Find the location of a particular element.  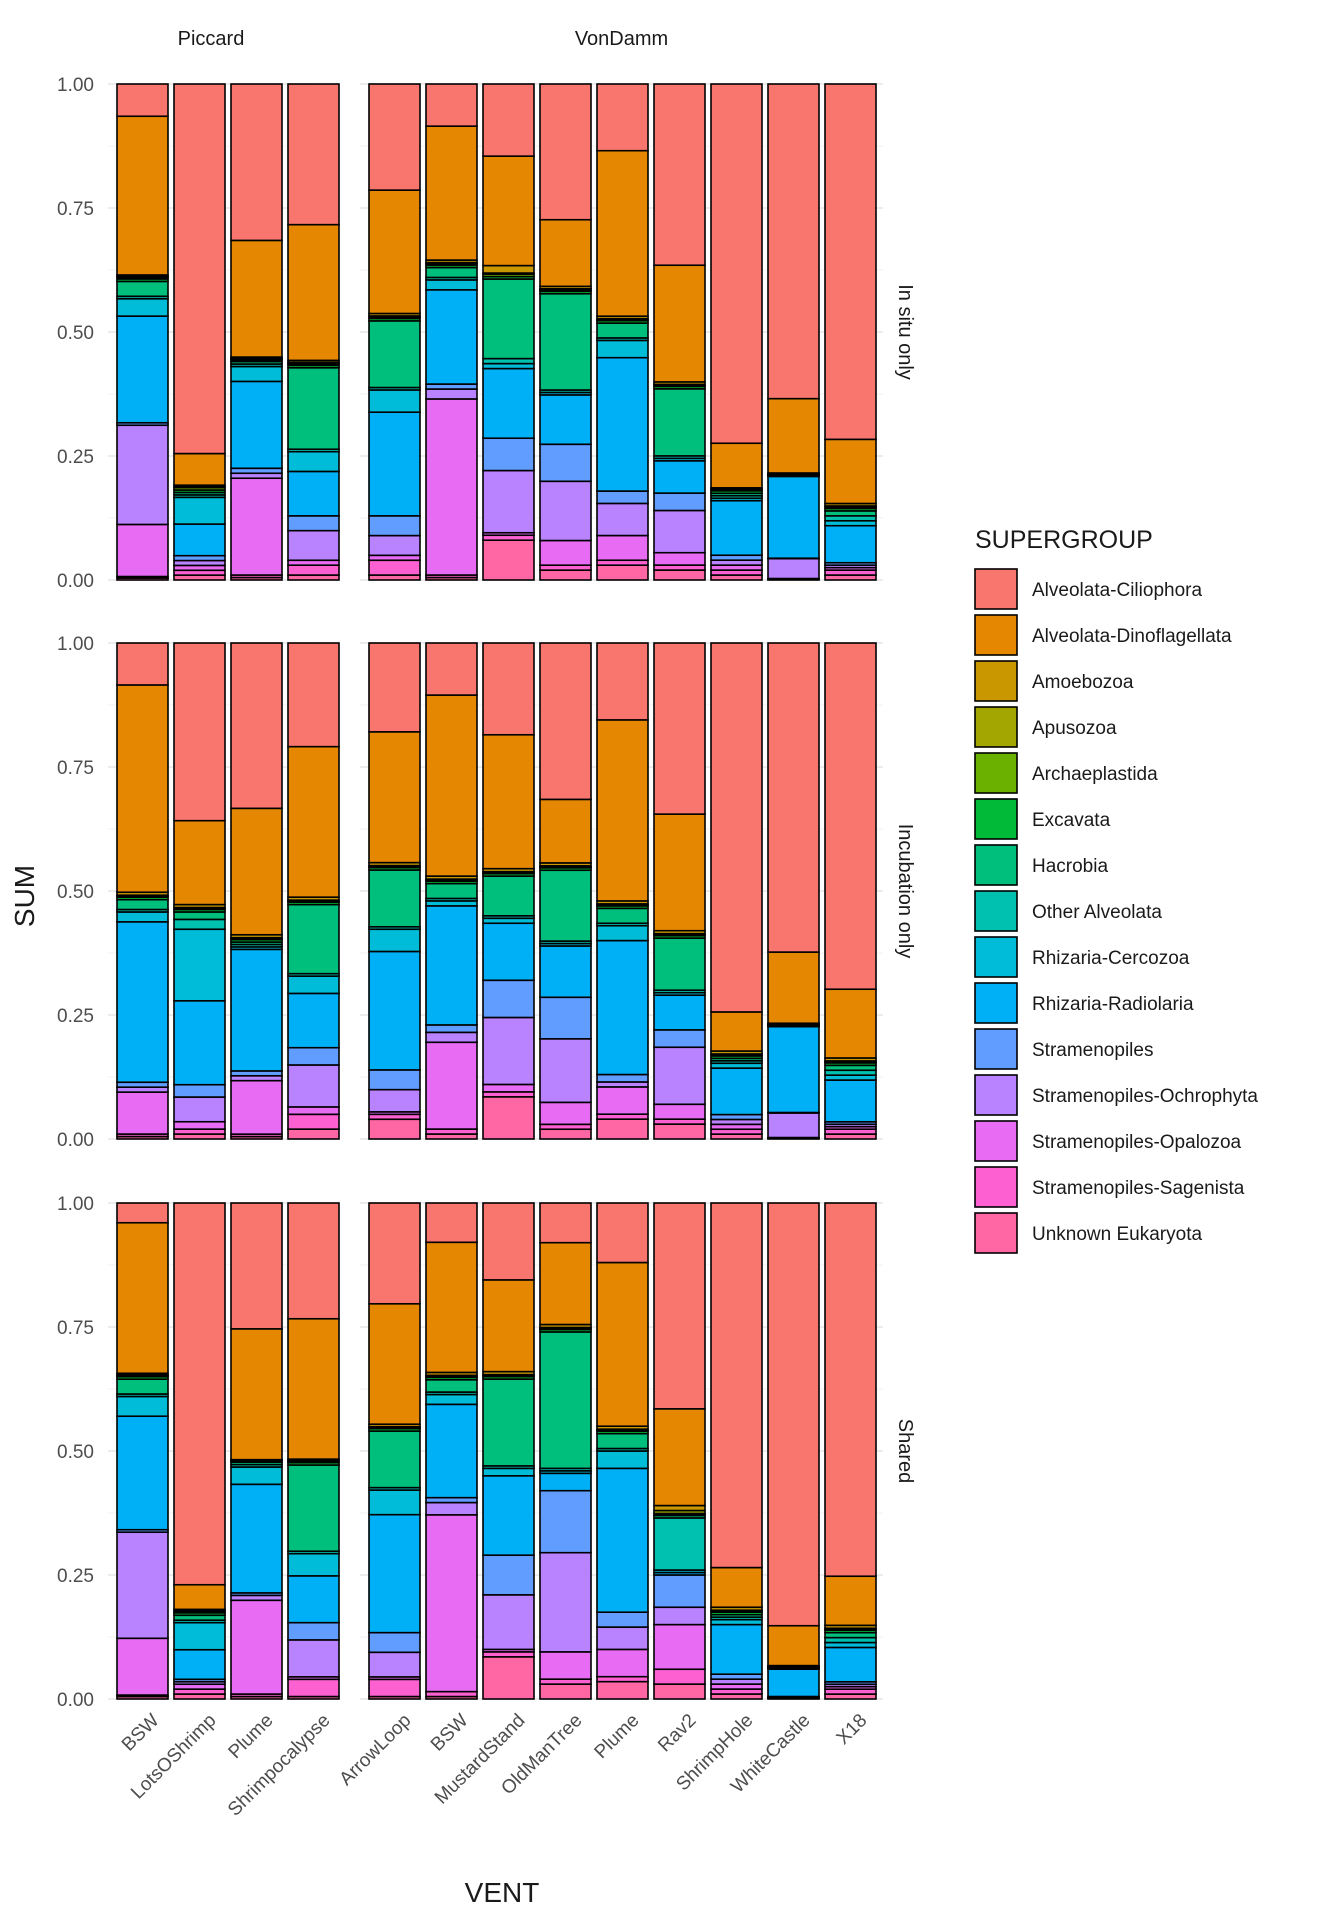

y-tick-label: 0.00 is located at coordinates (75, 581).